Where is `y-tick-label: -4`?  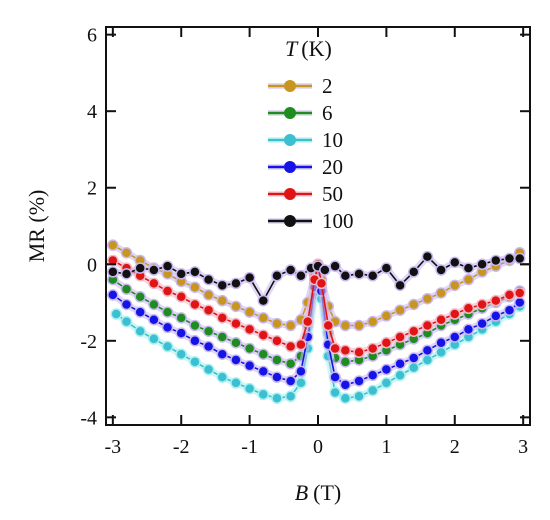
y-tick-label: -4 is located at coordinates (88, 418).